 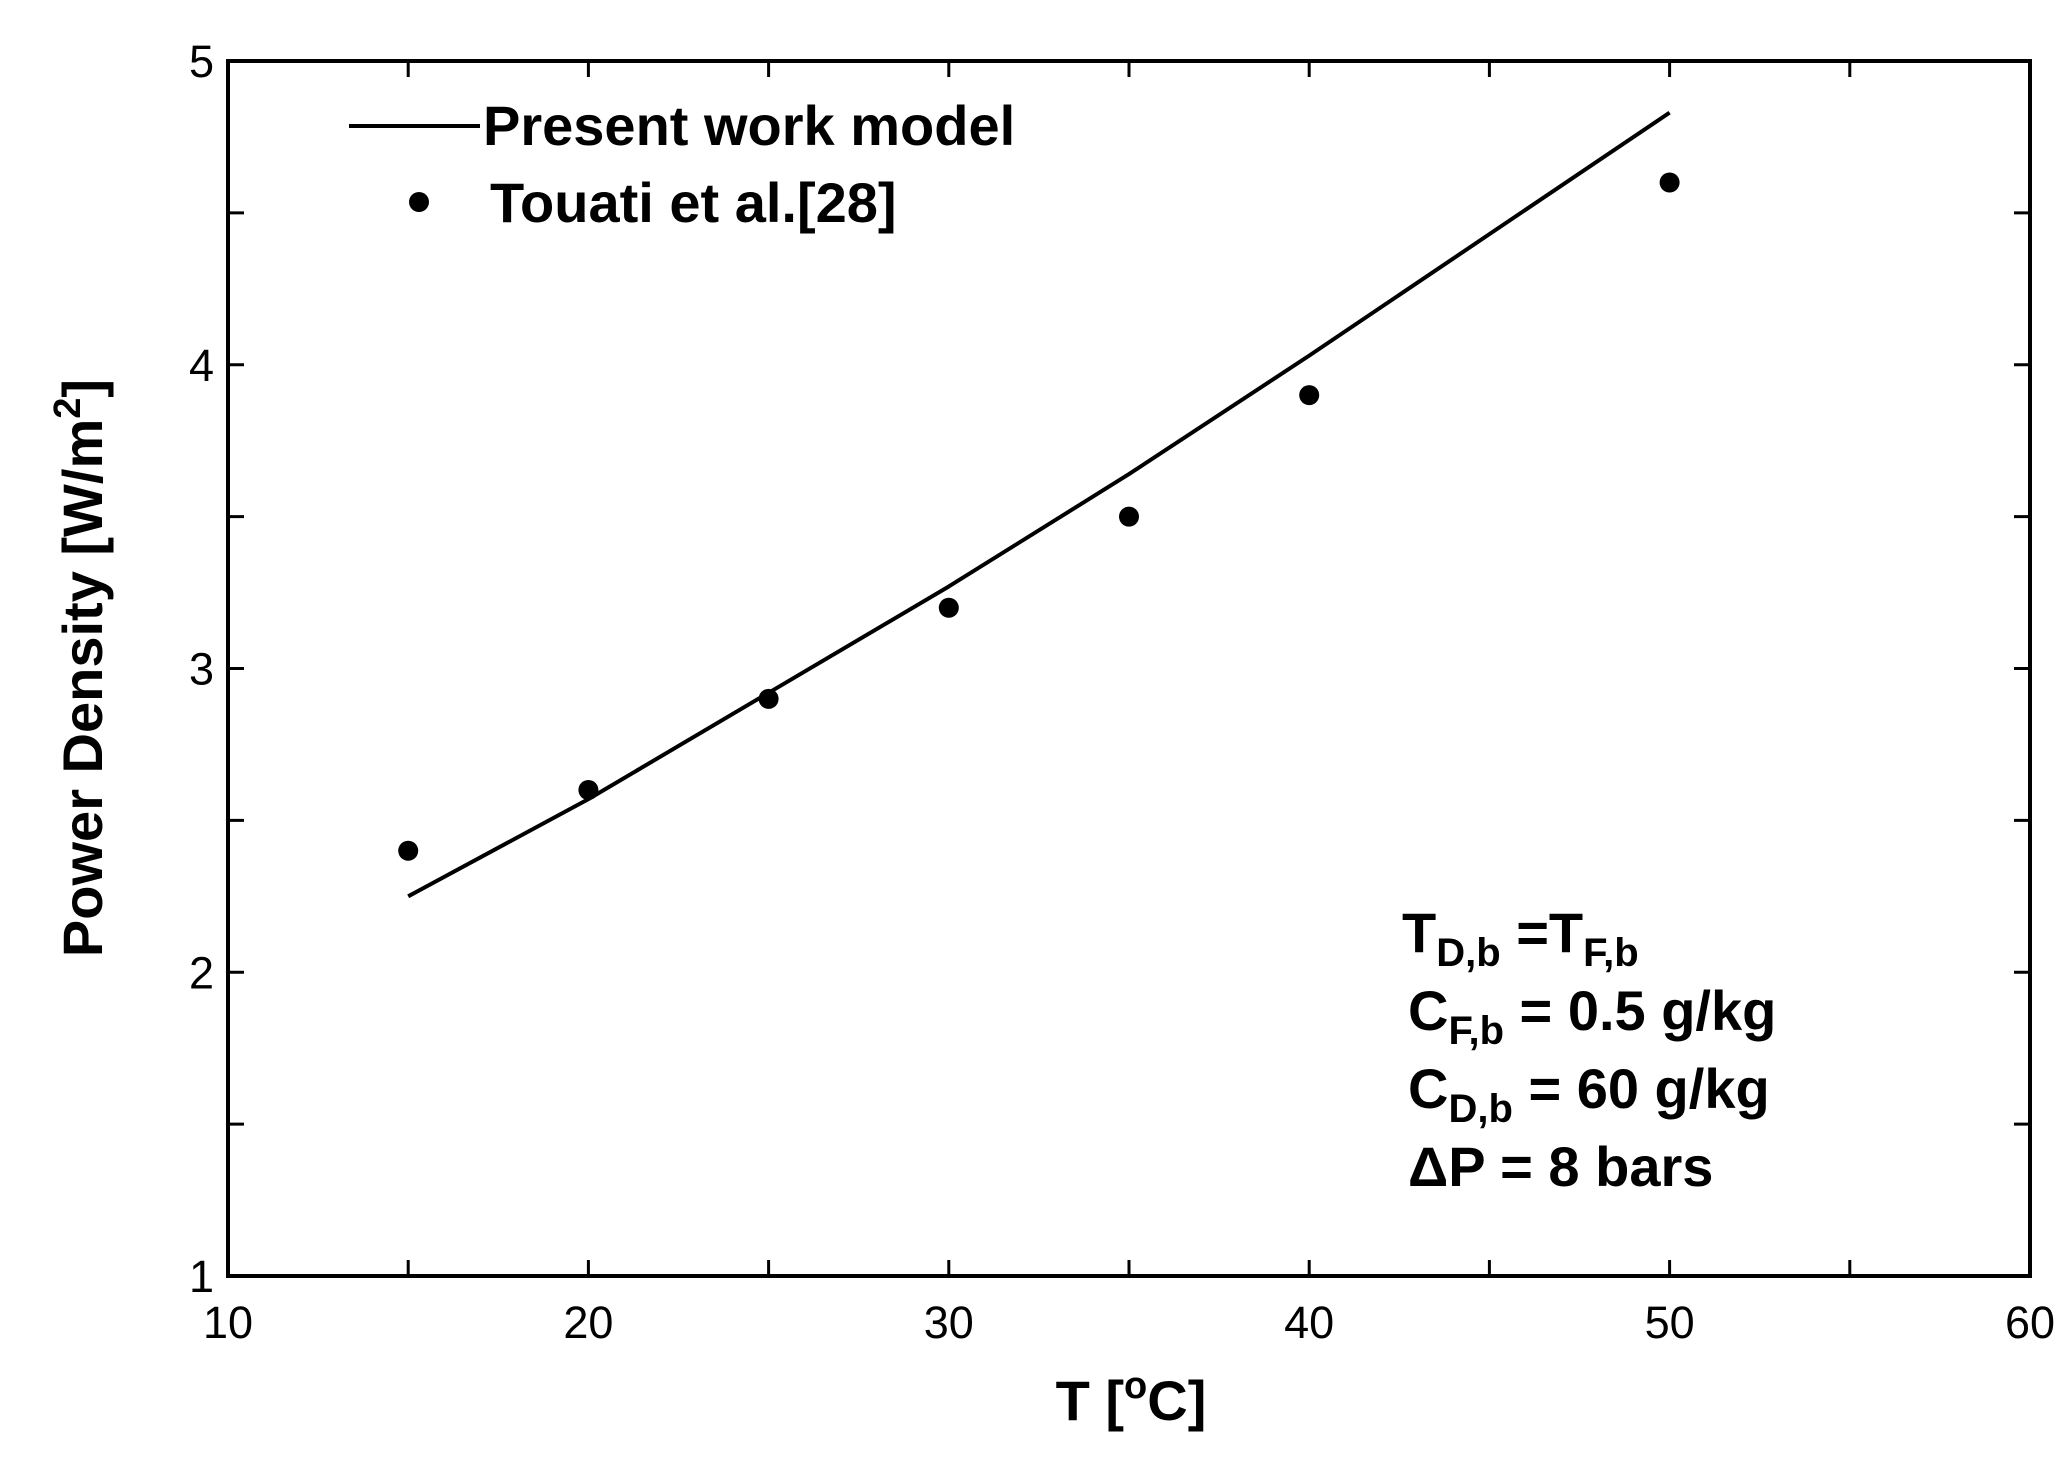 I want to click on x-tick-label: 20, so click(x=588, y=1322).